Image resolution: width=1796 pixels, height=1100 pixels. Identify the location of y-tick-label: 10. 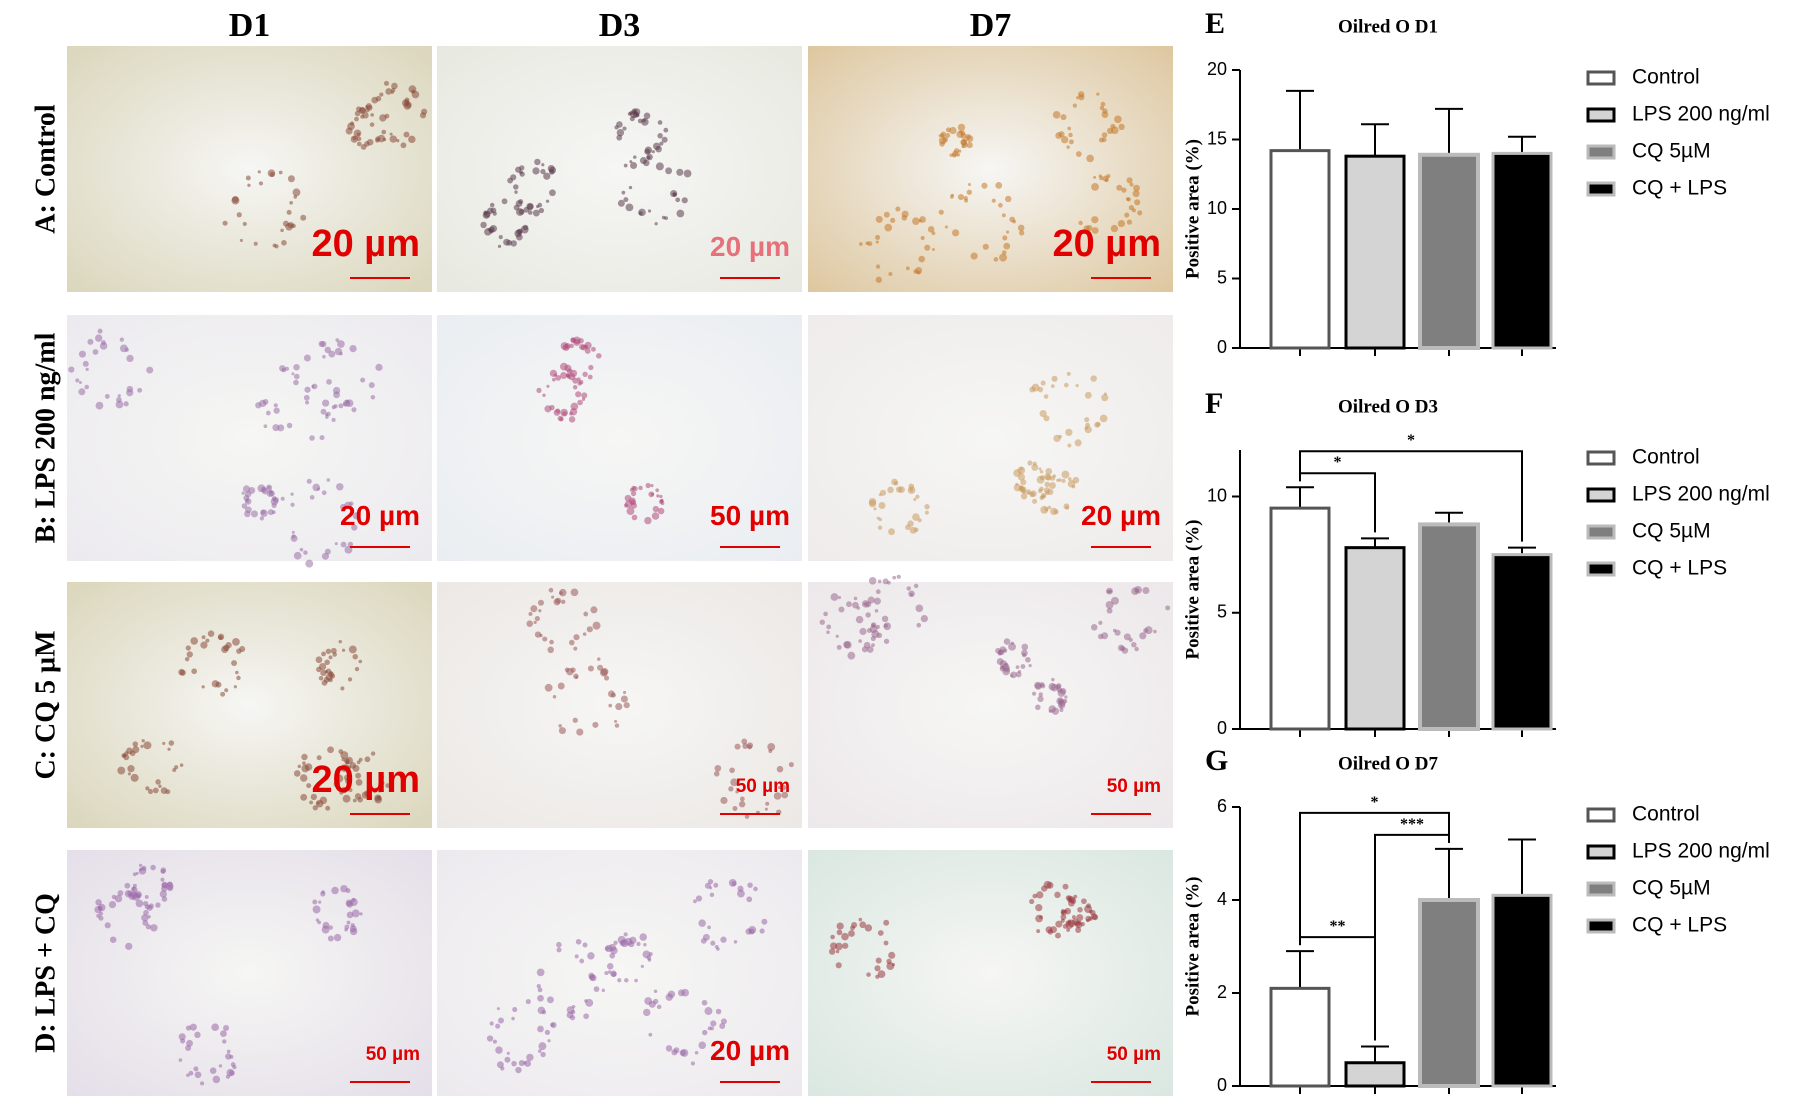
(1217, 208).